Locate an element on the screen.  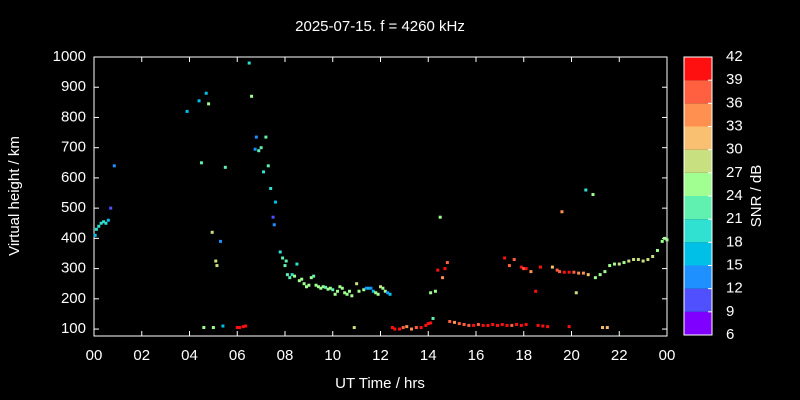
y-tick-label: 300 is located at coordinates (73, 268).